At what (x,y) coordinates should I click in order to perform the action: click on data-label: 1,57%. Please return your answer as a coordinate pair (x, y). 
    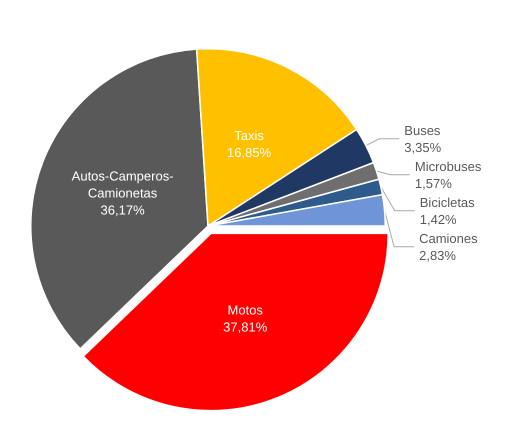
    Looking at the image, I should click on (433, 183).